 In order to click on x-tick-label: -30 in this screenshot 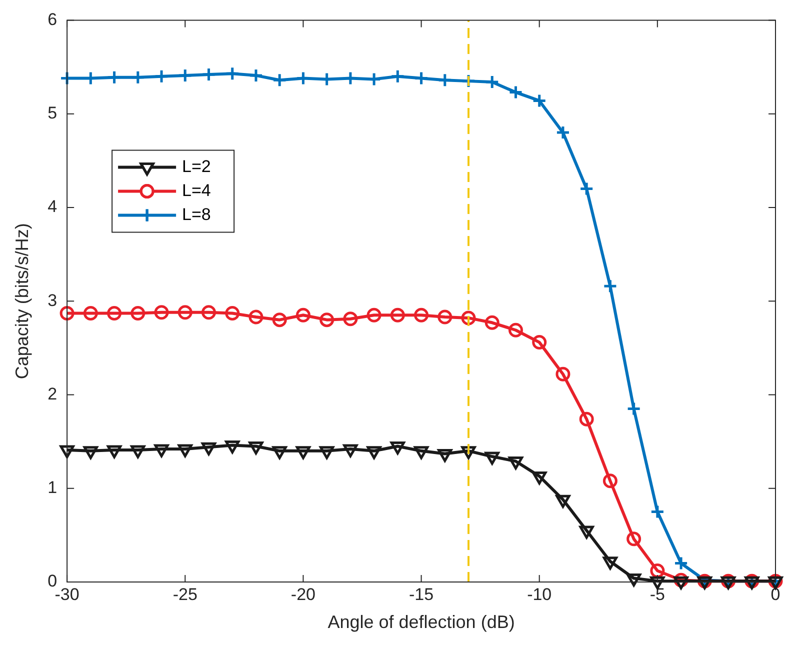, I will do `click(67, 594)`.